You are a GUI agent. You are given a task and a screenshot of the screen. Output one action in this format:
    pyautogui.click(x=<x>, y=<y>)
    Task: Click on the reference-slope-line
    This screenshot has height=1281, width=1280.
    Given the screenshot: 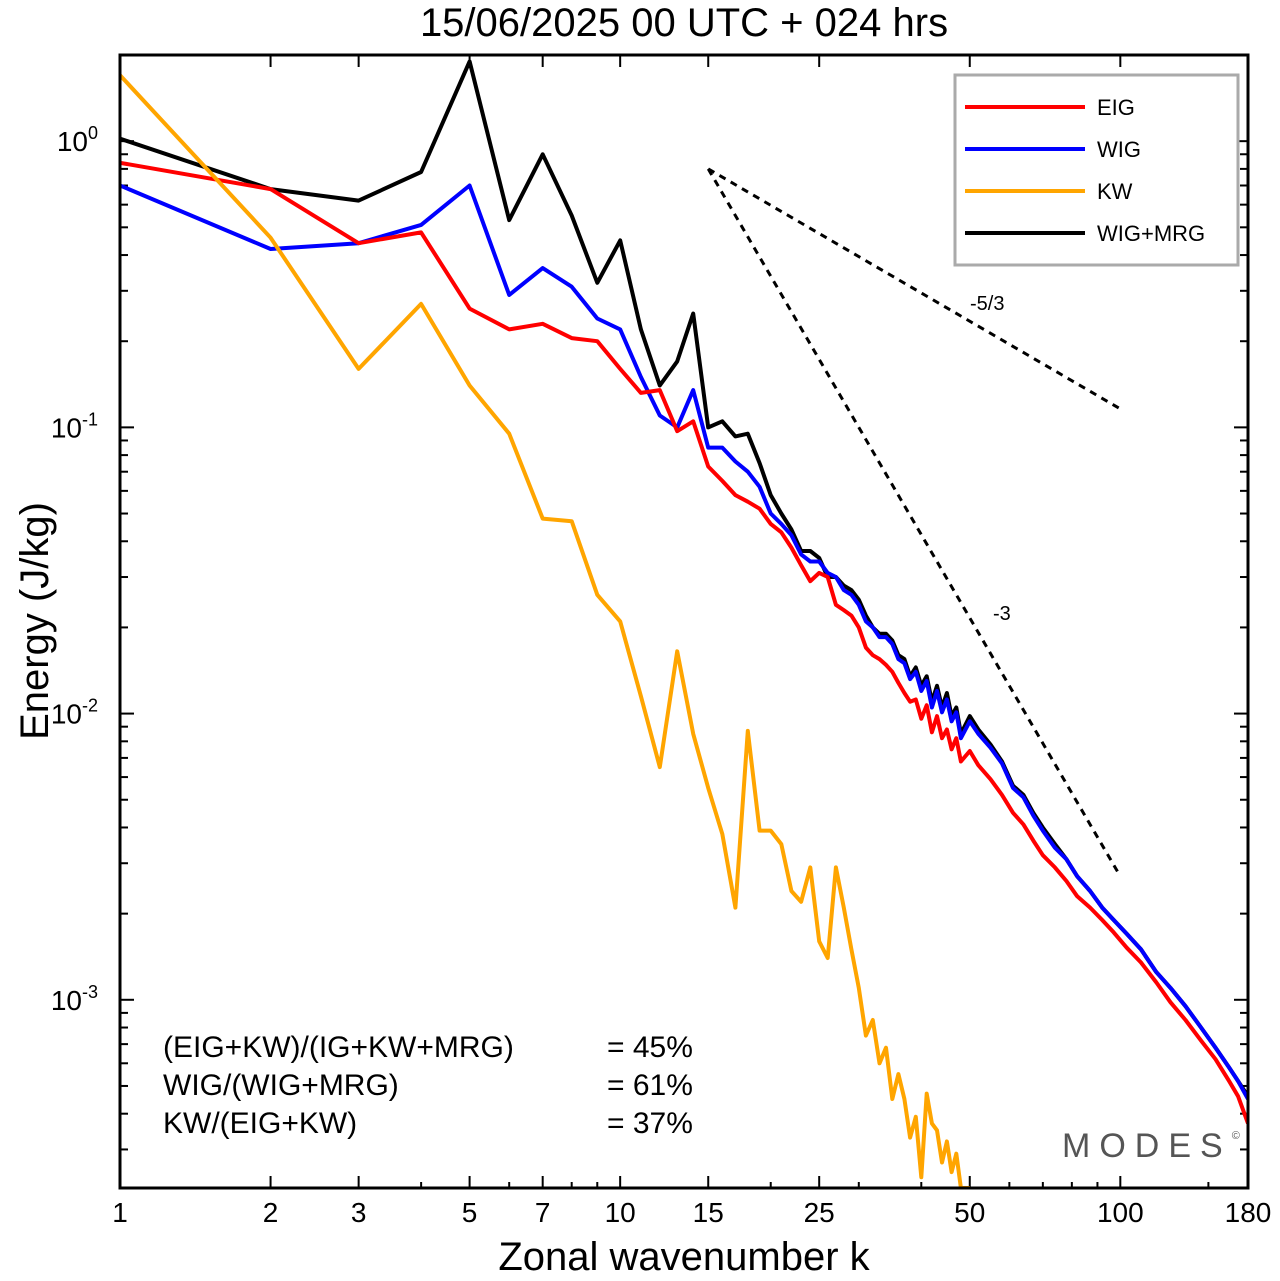 What is the action you would take?
    pyautogui.click(x=914, y=289)
    